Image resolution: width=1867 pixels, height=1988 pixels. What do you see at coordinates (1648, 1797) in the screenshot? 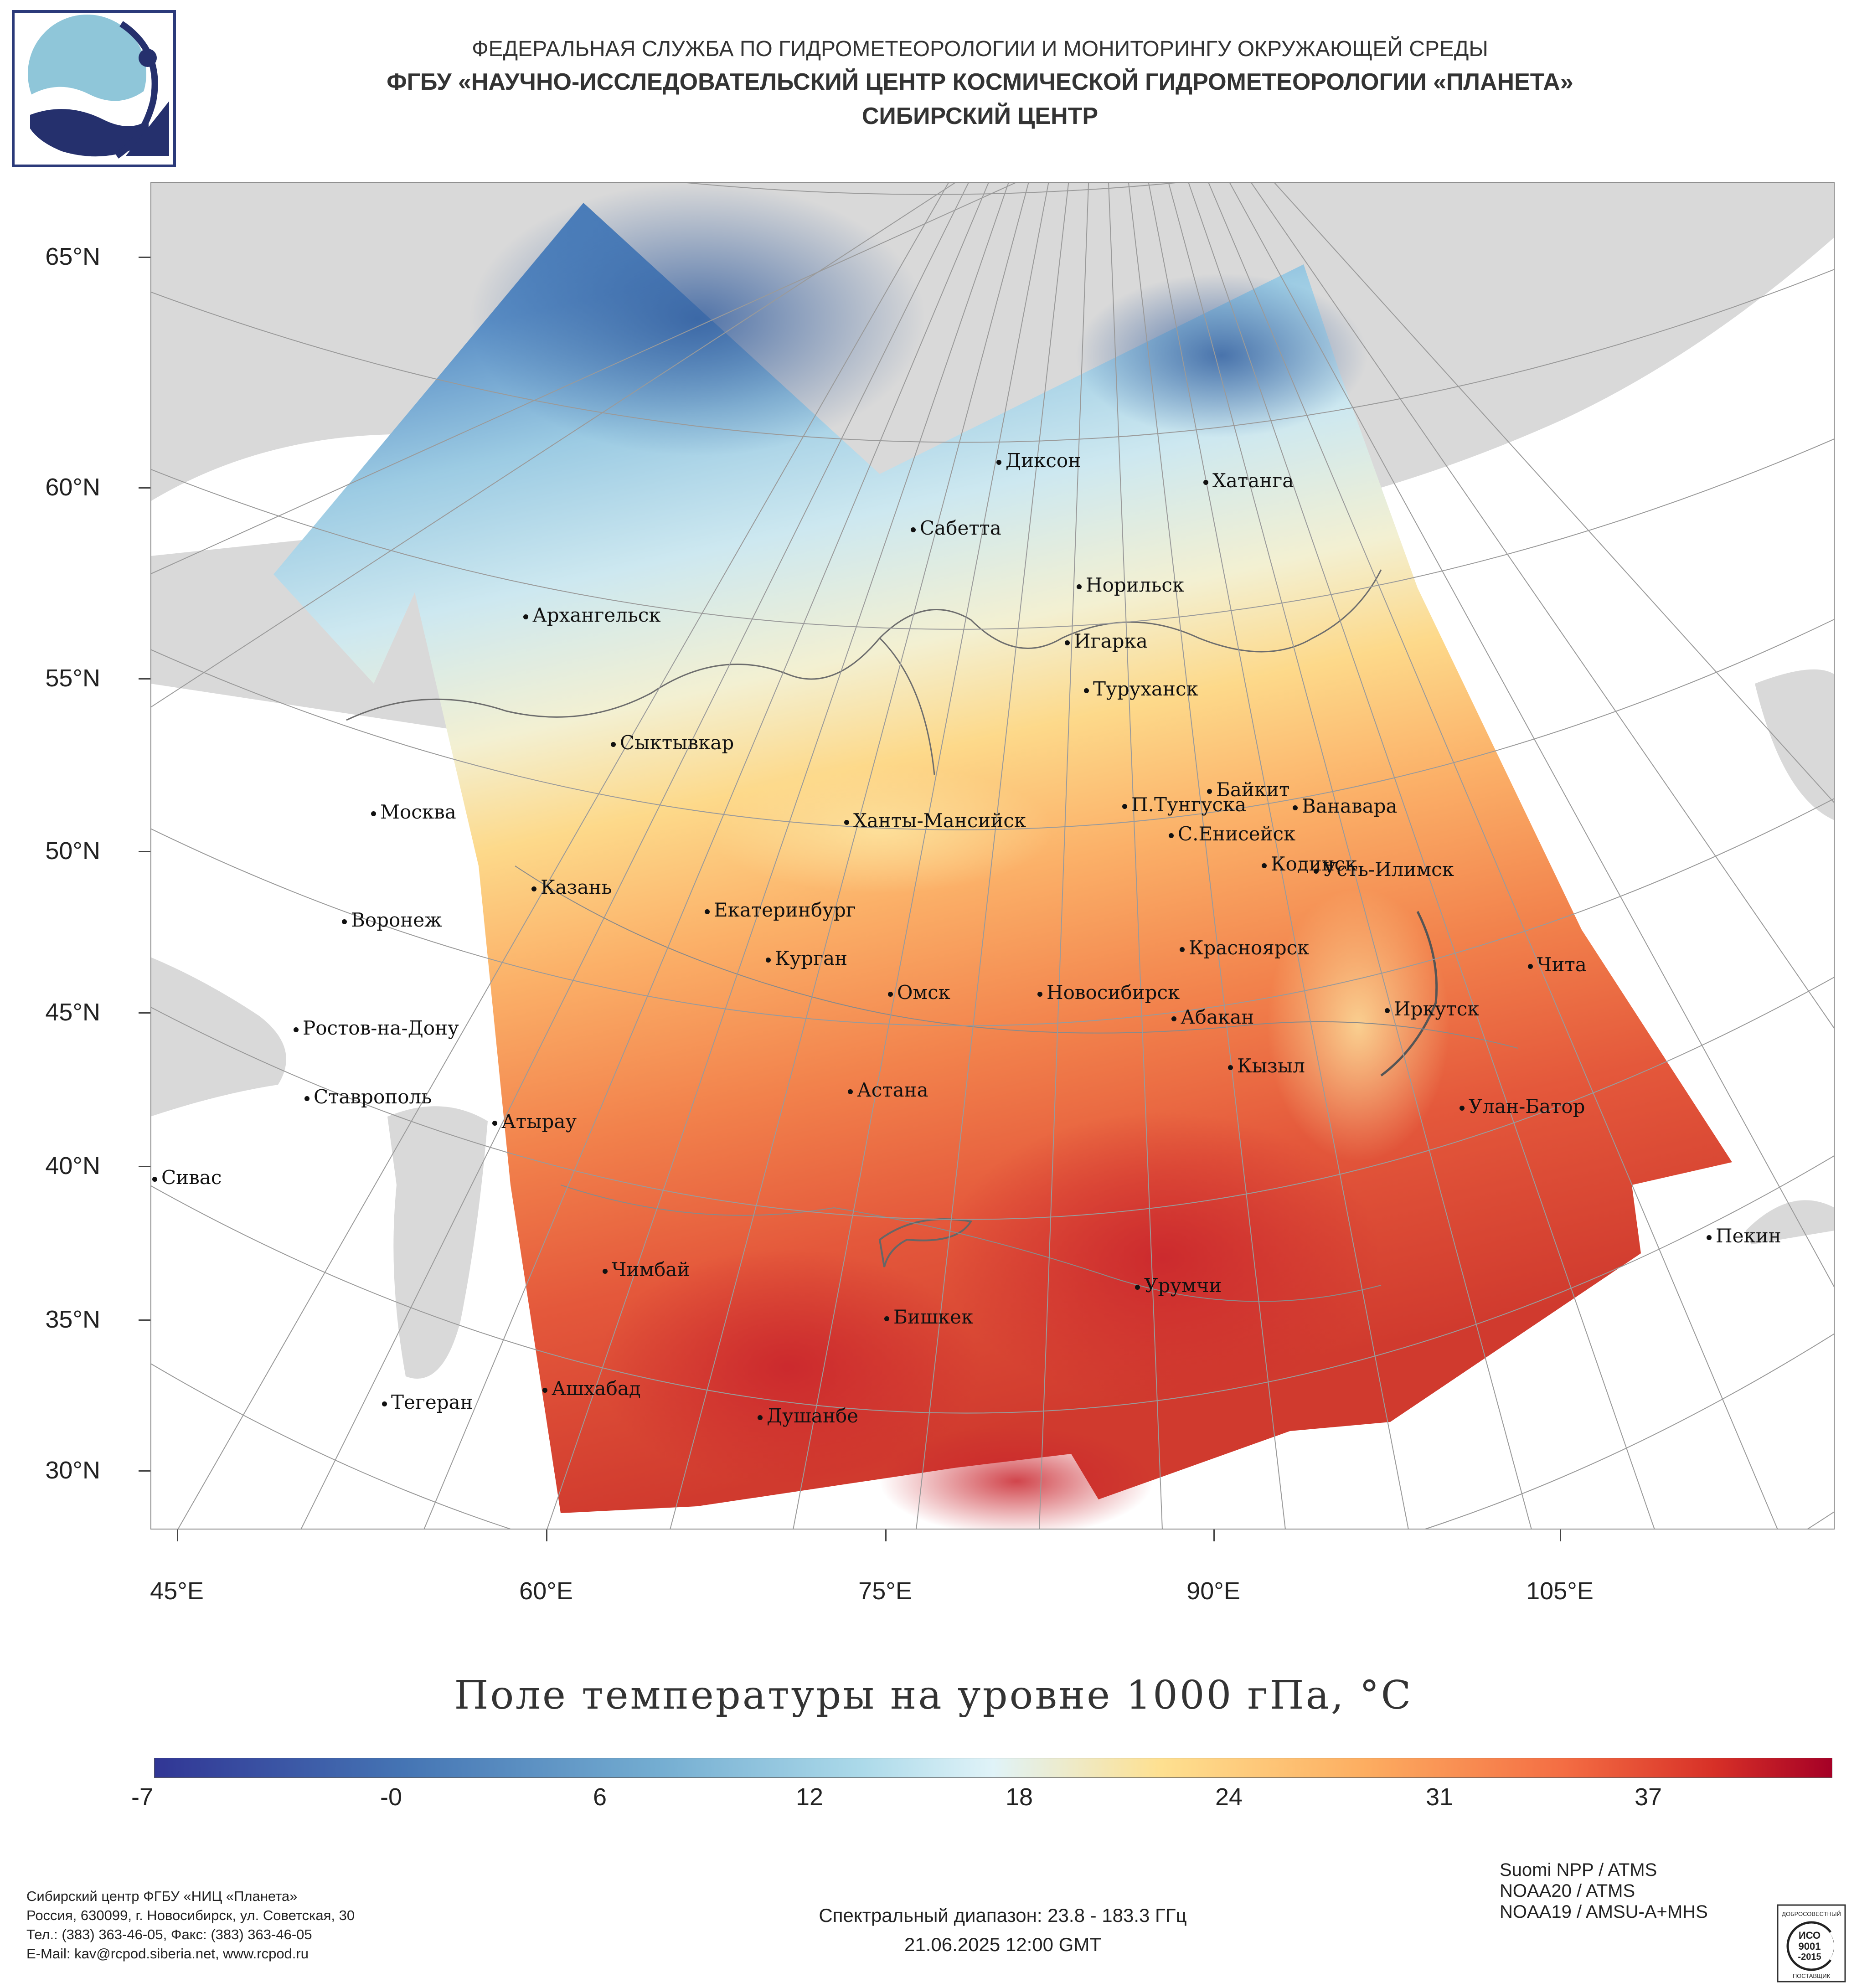
I see `colorbar-label: 37` at bounding box center [1648, 1797].